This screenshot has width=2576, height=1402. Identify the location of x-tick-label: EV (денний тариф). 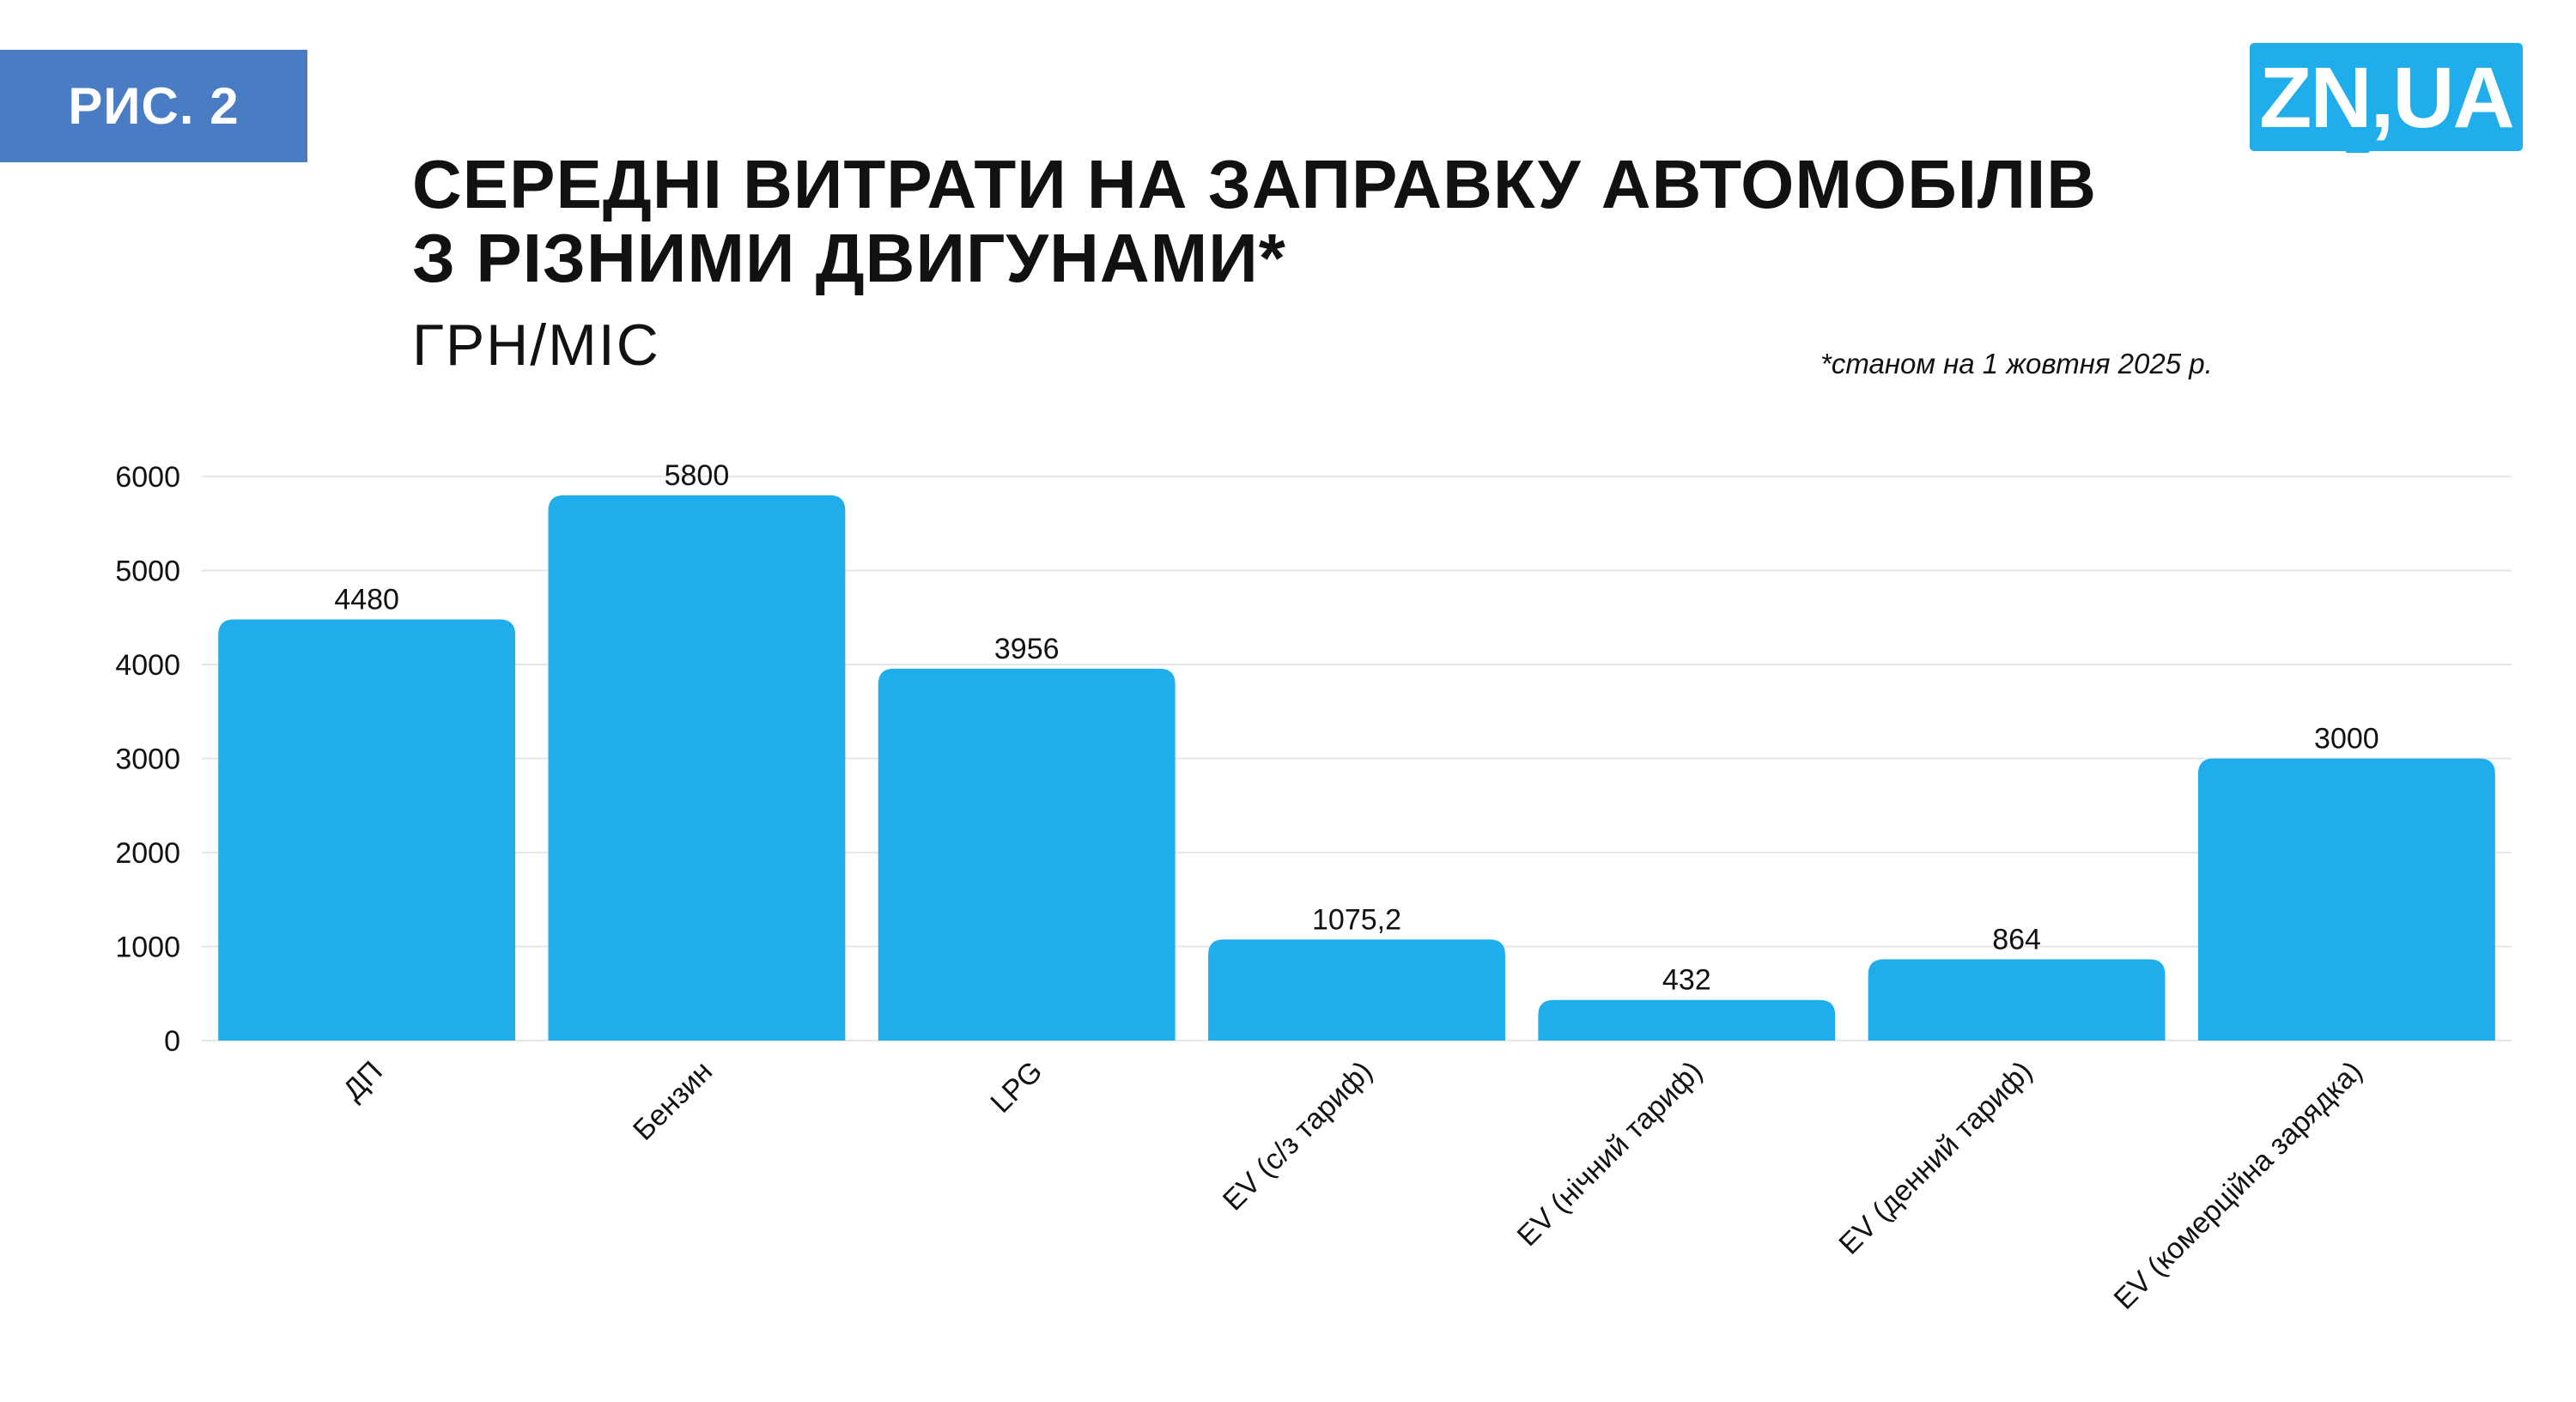
(1935, 1158).